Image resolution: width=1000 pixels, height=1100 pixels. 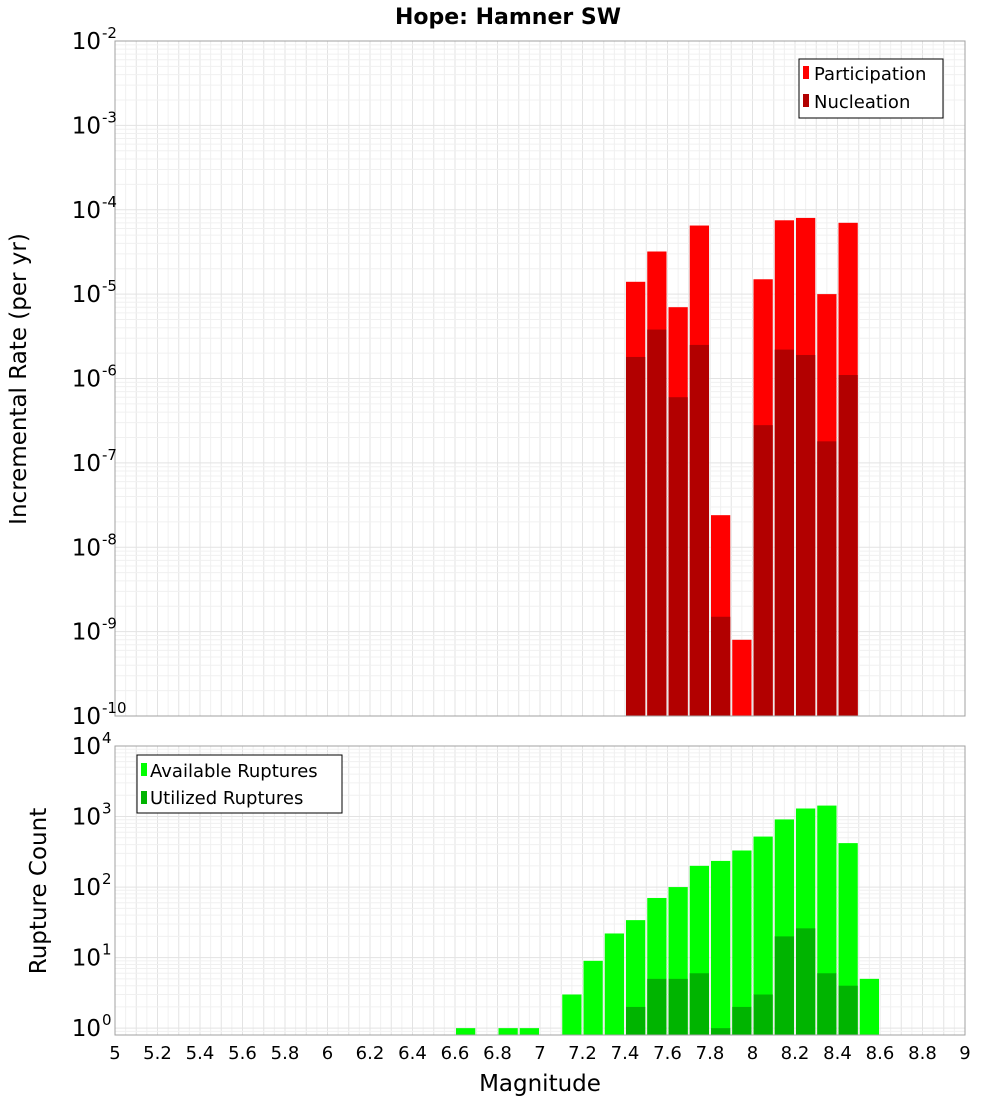 I want to click on bottom-y-tick-exponent: 1, so click(x=107, y=950).